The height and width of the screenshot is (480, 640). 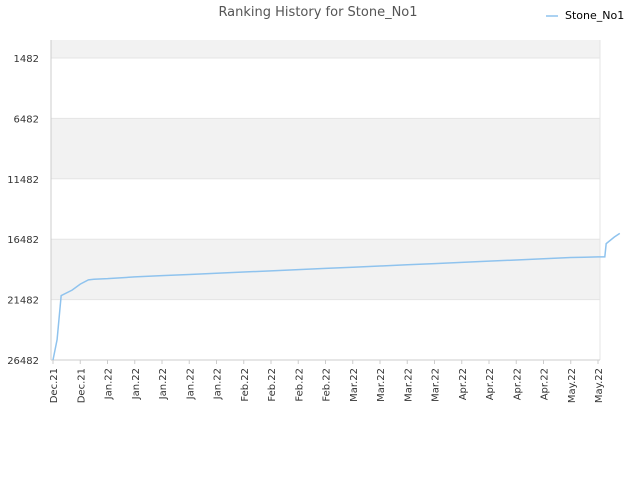 What do you see at coordinates (317, 12) in the screenshot?
I see `chart-title: Ranking History for Stone_No1` at bounding box center [317, 12].